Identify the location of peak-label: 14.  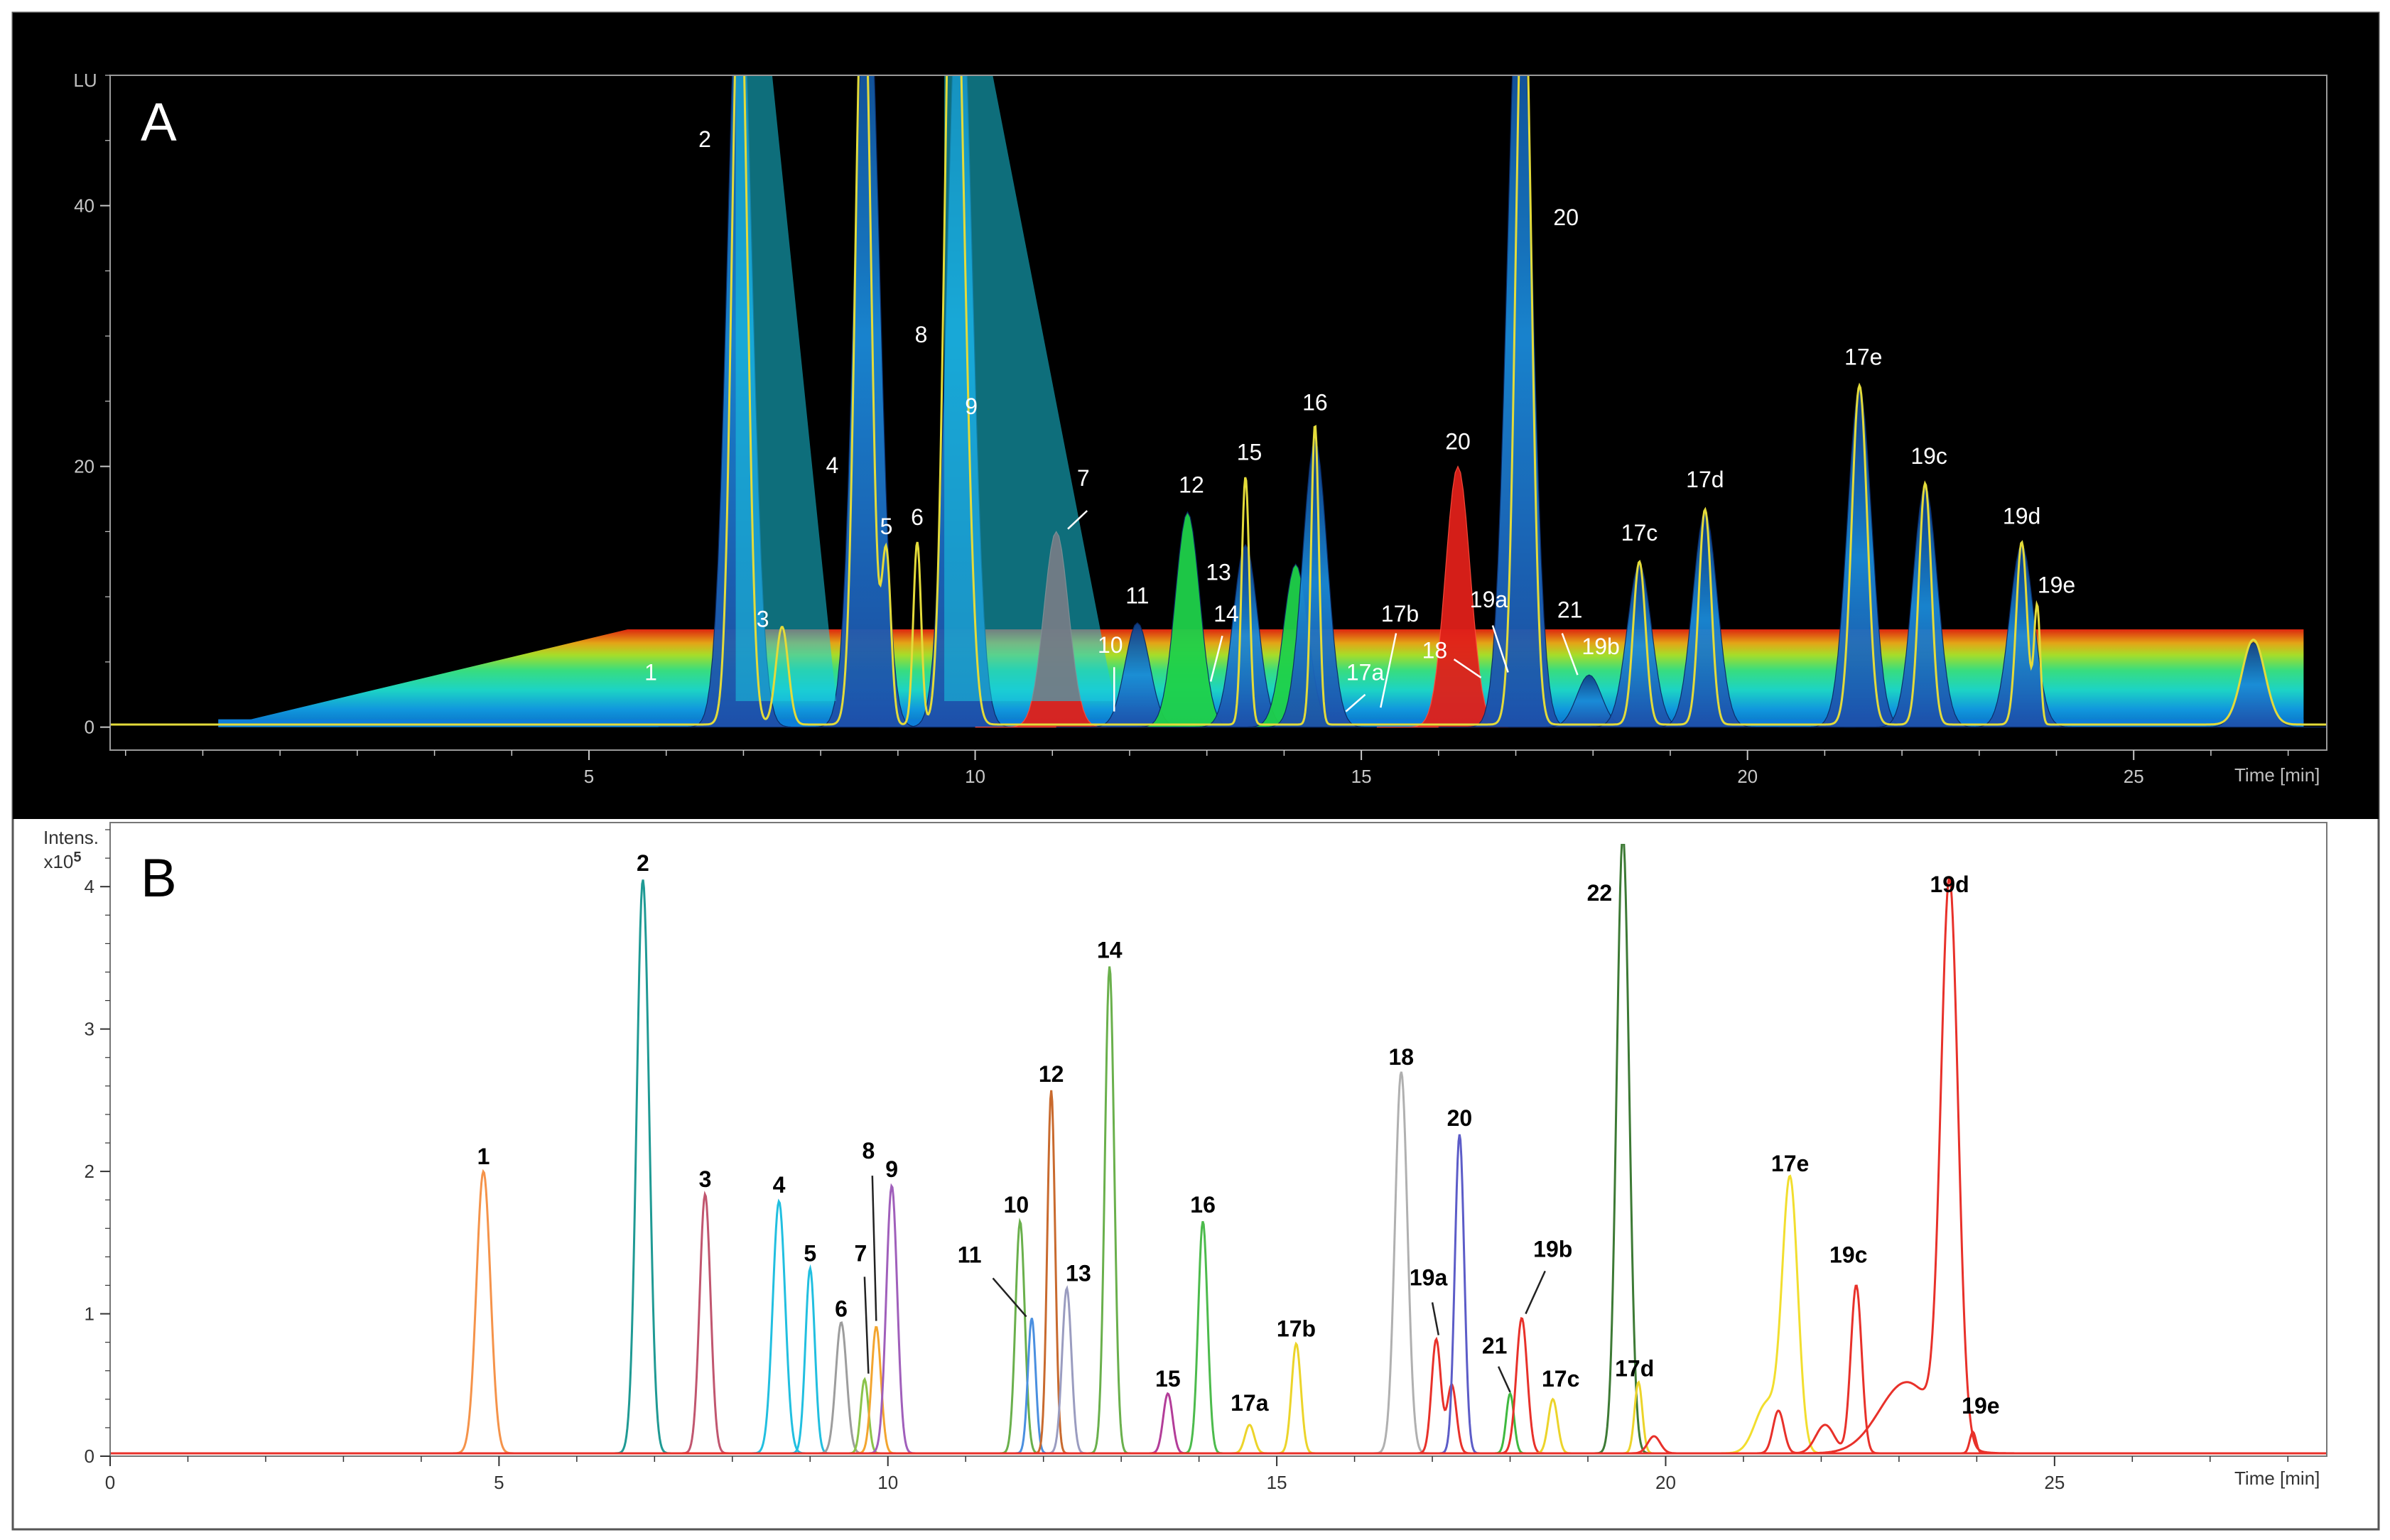
(1110, 949).